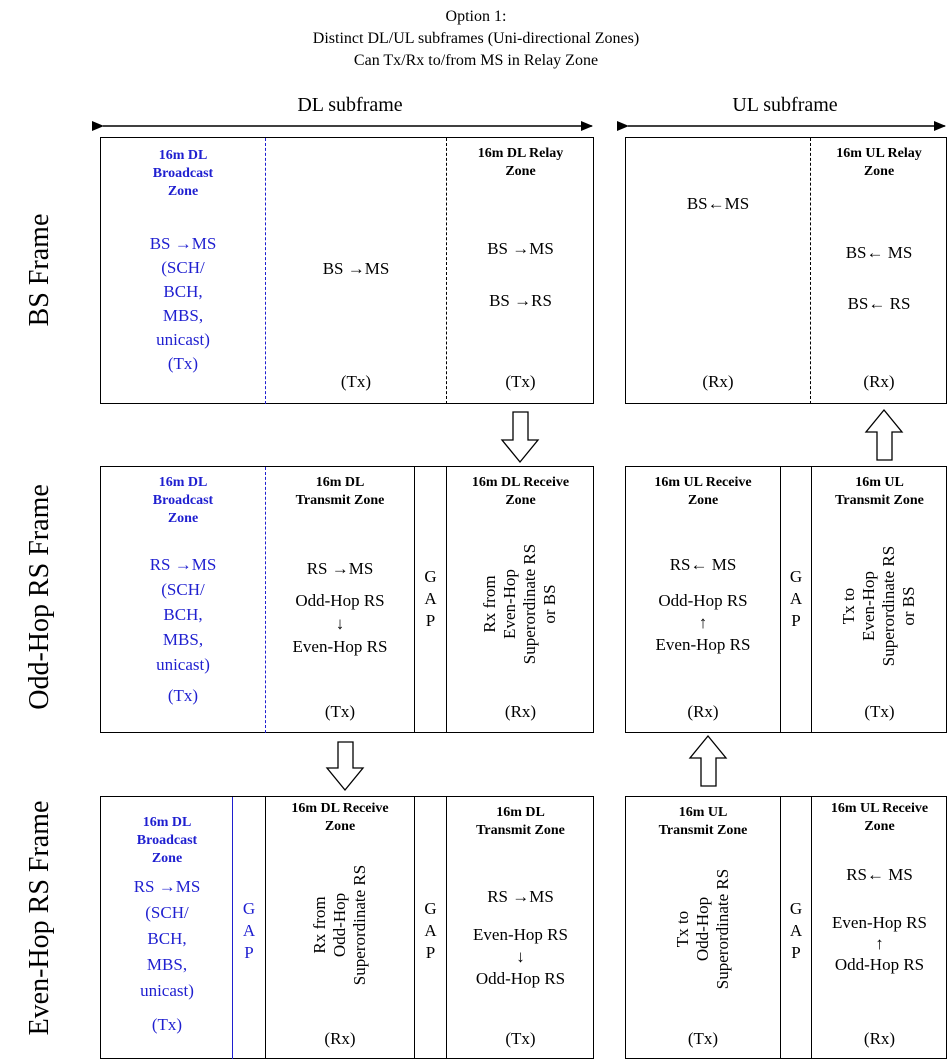 Image resolution: width=952 pixels, height=1061 pixels. I want to click on odd-dl-receive-zone-title: 16m DL Receive Zone, so click(520, 491).